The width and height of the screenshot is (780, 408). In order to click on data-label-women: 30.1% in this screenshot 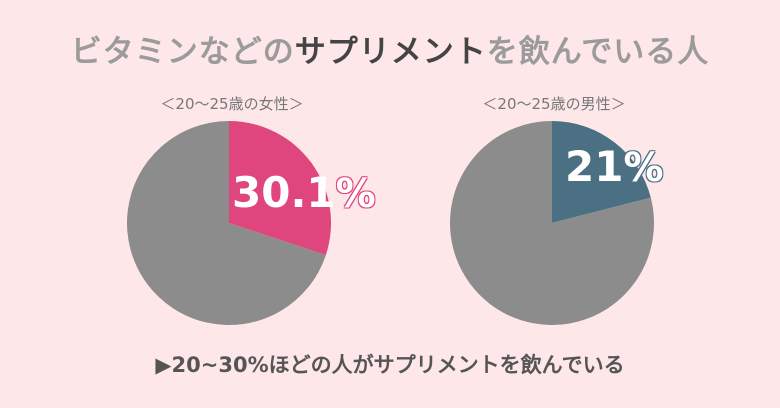, I will do `click(304, 194)`.